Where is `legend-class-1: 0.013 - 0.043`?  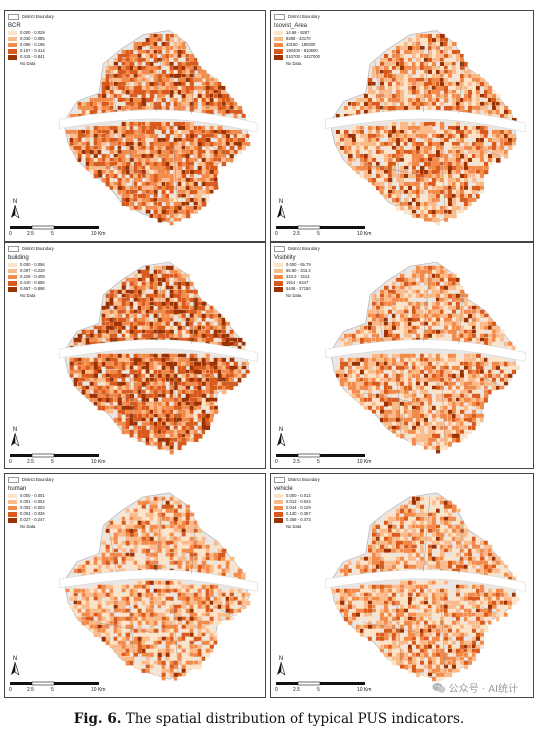
legend-class-1: 0.013 - 0.043 is located at coordinates (297, 502).